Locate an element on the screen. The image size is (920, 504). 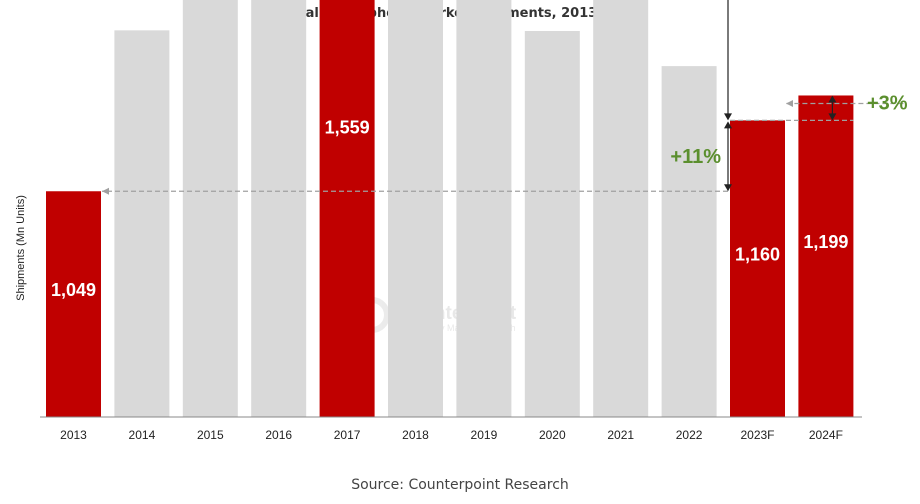
annotation-decline: -26% is located at coordinates (697, 2).